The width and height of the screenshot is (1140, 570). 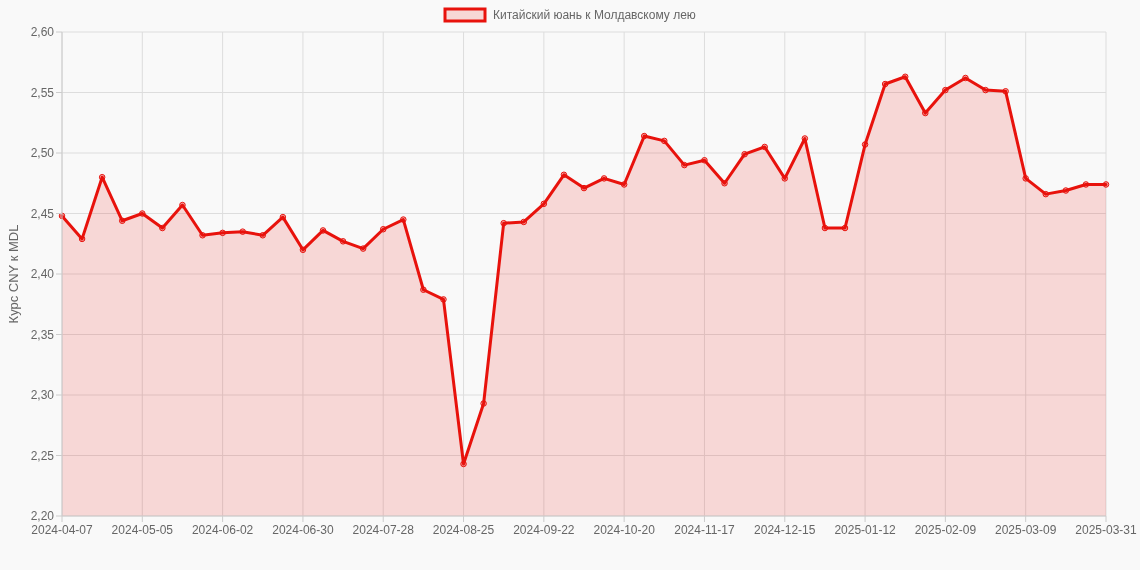 What do you see at coordinates (383, 530) in the screenshot?
I see `x-tick-label: 2024-07-28` at bounding box center [383, 530].